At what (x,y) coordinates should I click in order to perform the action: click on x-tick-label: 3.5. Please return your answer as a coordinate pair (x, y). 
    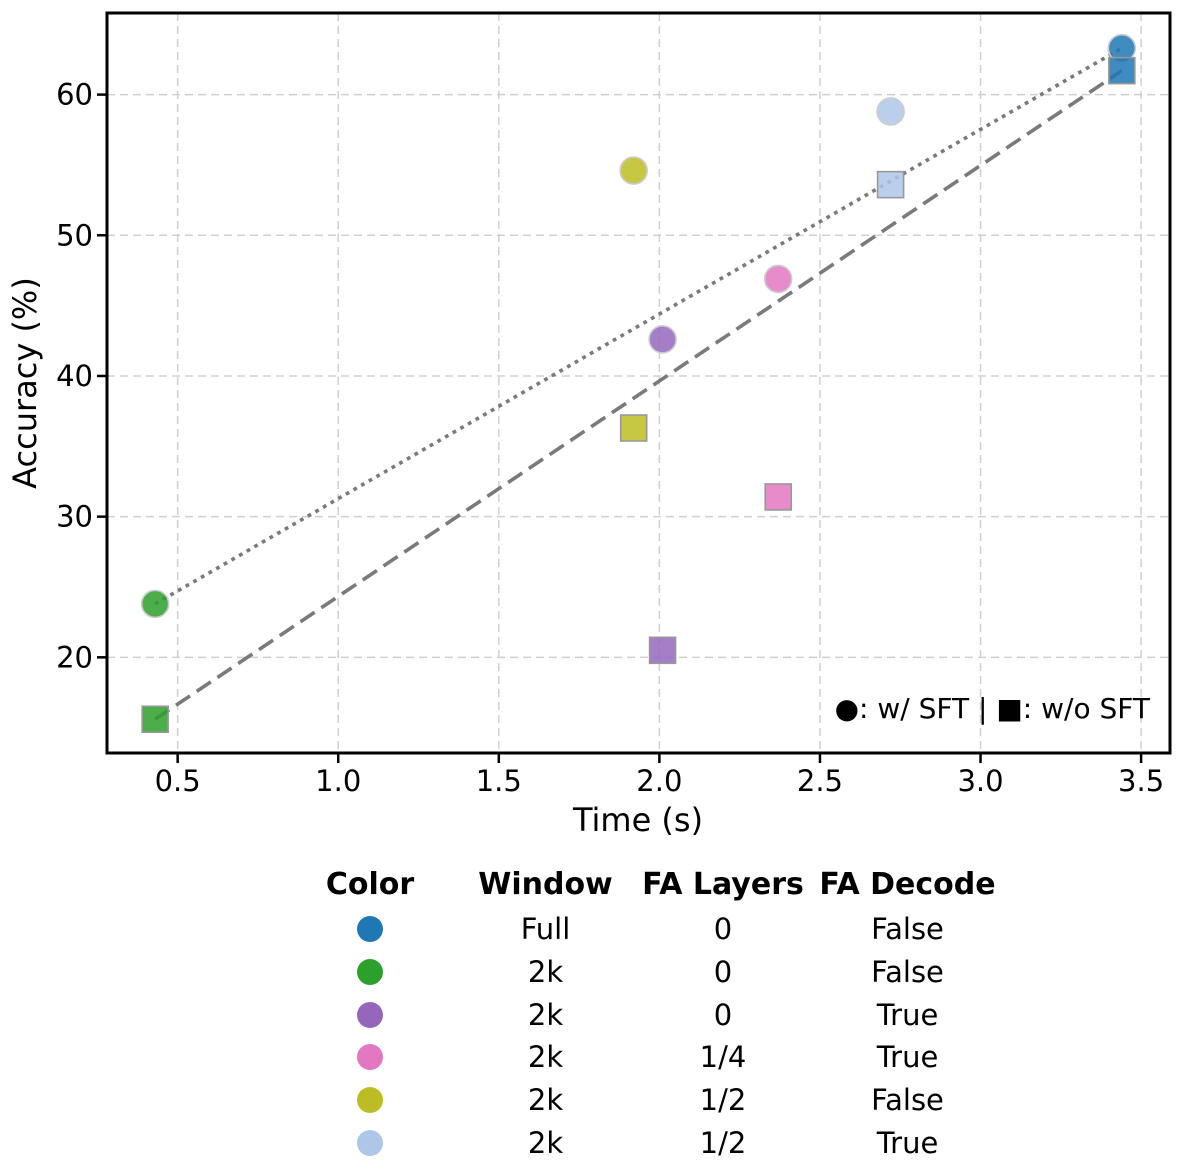
    Looking at the image, I should click on (1141, 781).